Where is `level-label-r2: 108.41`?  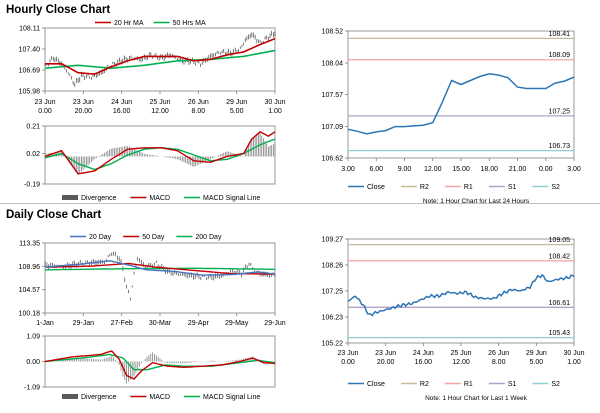
level-label-r2: 108.41 is located at coordinates (560, 34).